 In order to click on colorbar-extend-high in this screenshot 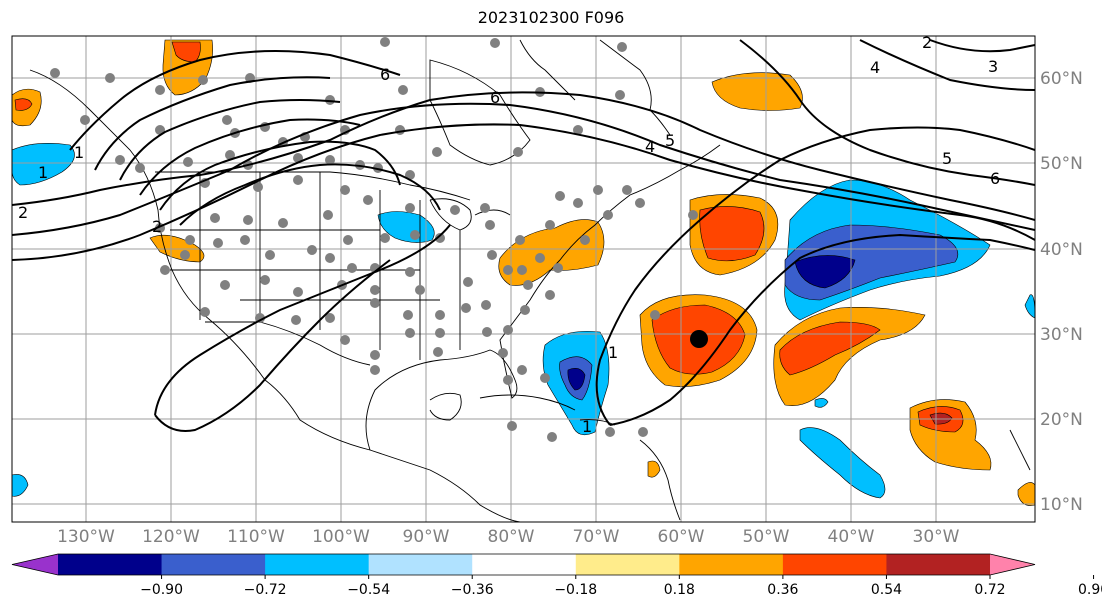, I will do `click(1012, 564)`.